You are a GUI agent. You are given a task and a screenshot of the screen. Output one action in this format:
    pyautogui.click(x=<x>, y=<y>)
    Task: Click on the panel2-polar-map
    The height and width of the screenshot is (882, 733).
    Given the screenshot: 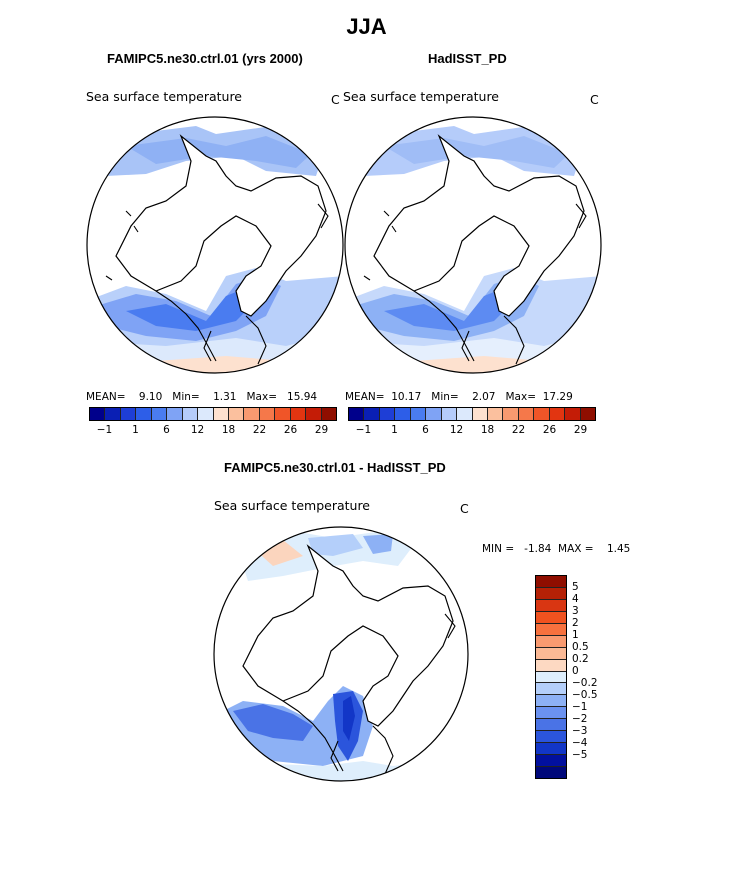 What is the action you would take?
    pyautogui.click(x=473, y=245)
    